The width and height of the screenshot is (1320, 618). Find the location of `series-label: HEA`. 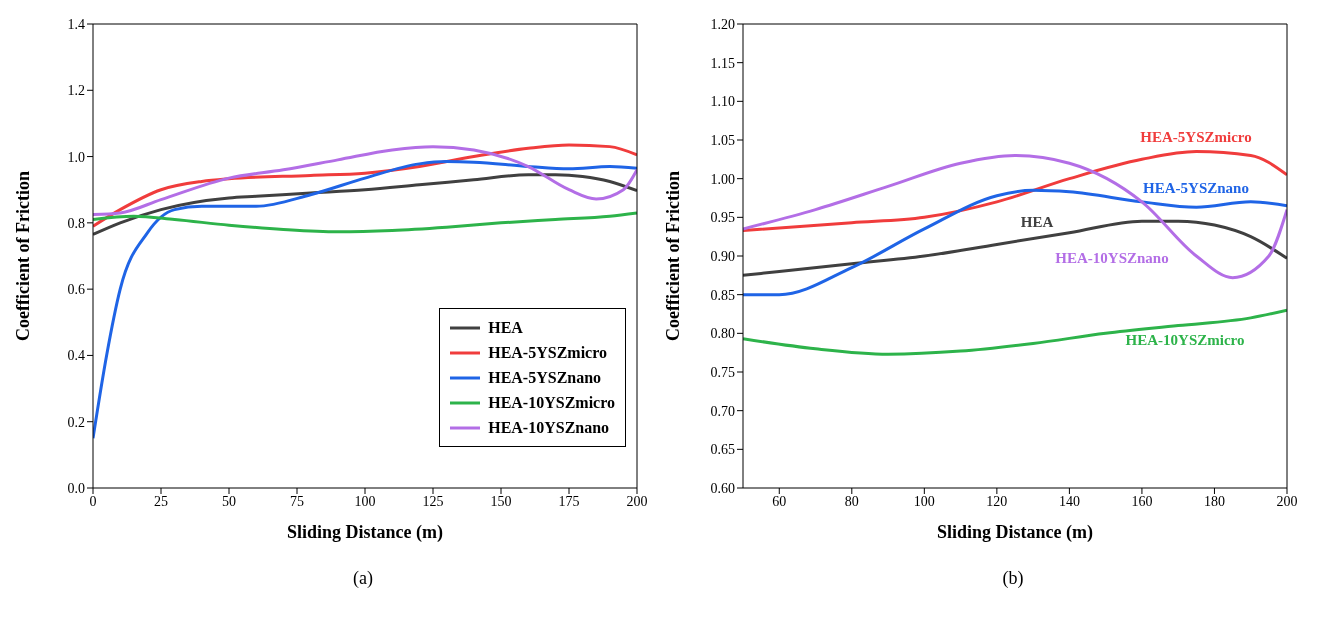

series-label: HEA is located at coordinates (1037, 222).